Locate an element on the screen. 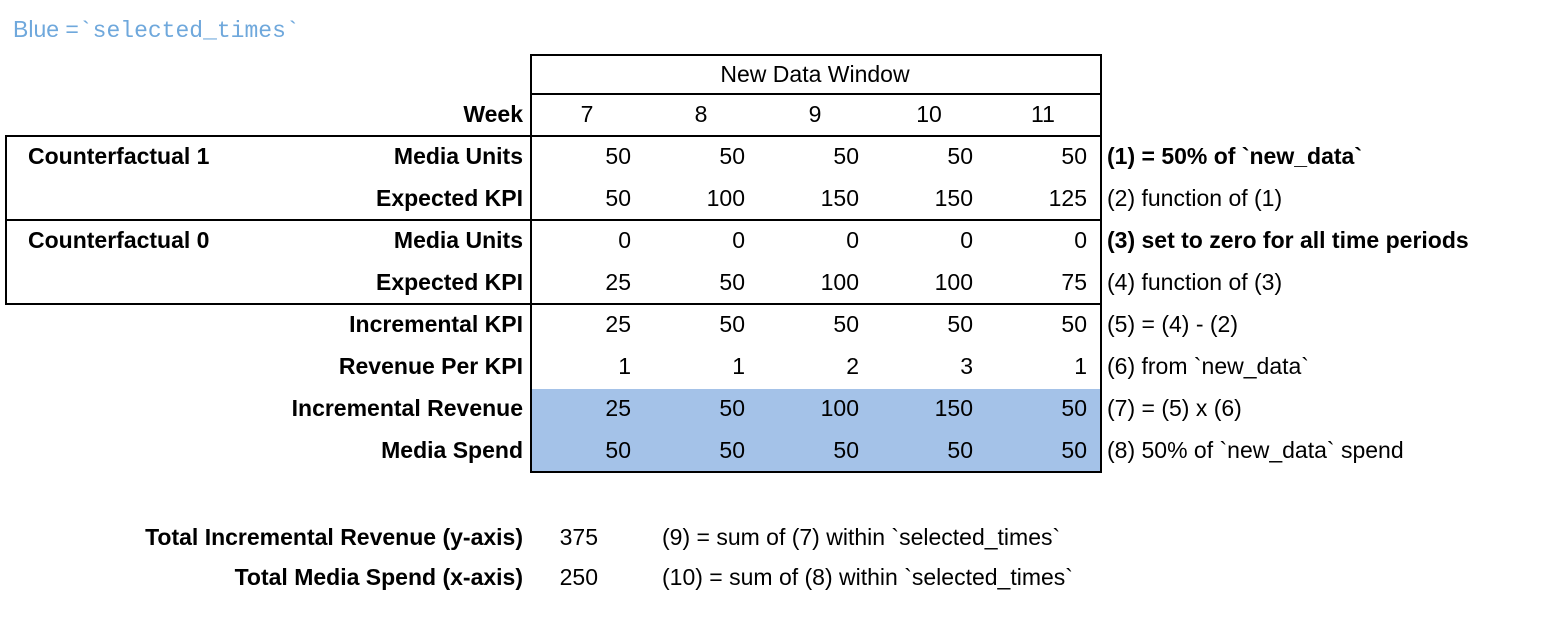 The image size is (1544, 620). group-label-counterfactual-0: Counterfactual 0 is located at coordinates (119, 239).